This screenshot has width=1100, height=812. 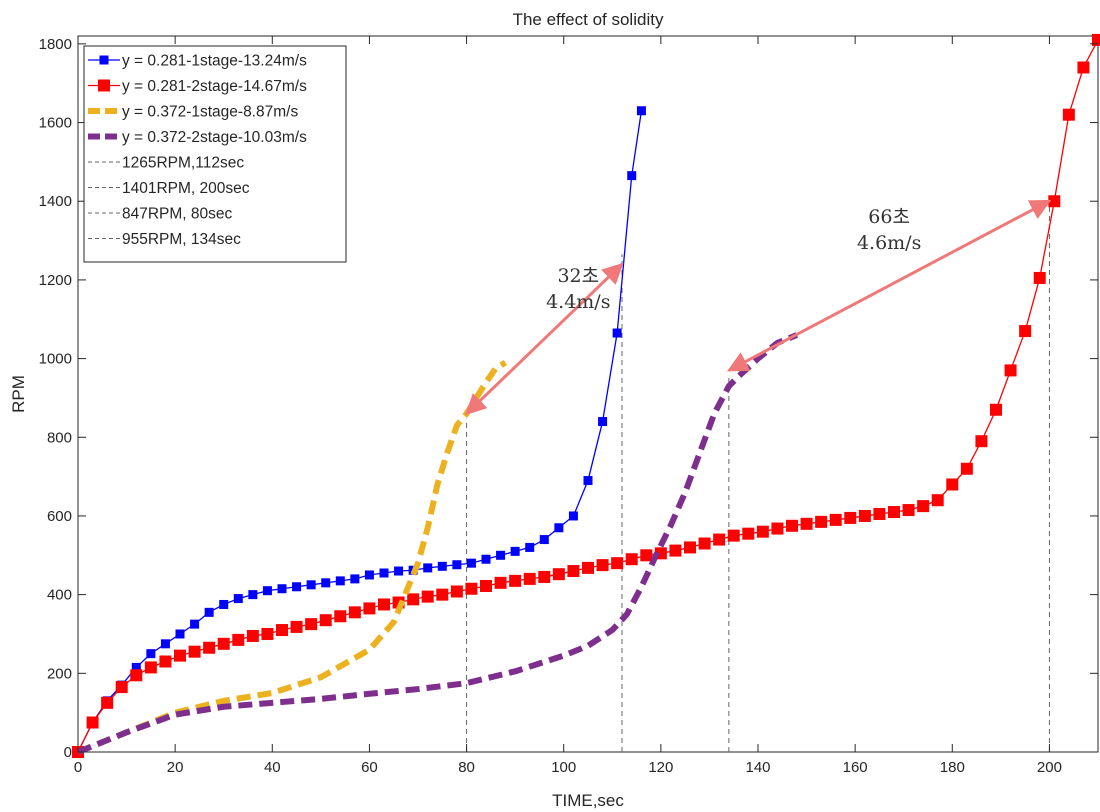 I want to click on annotation-speed-label: 4.4m/s, so click(x=578, y=302).